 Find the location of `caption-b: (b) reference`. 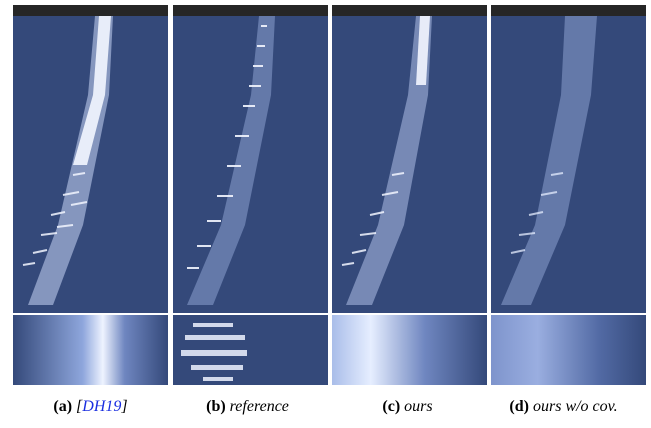

caption-b: (b) reference is located at coordinates (247, 407).